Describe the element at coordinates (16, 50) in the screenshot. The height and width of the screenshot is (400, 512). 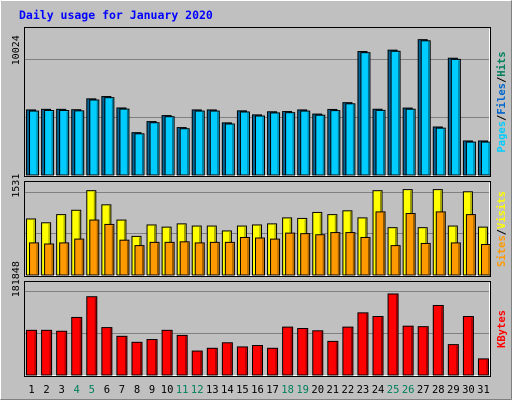
I see `y-tick-label: 10024` at that location.